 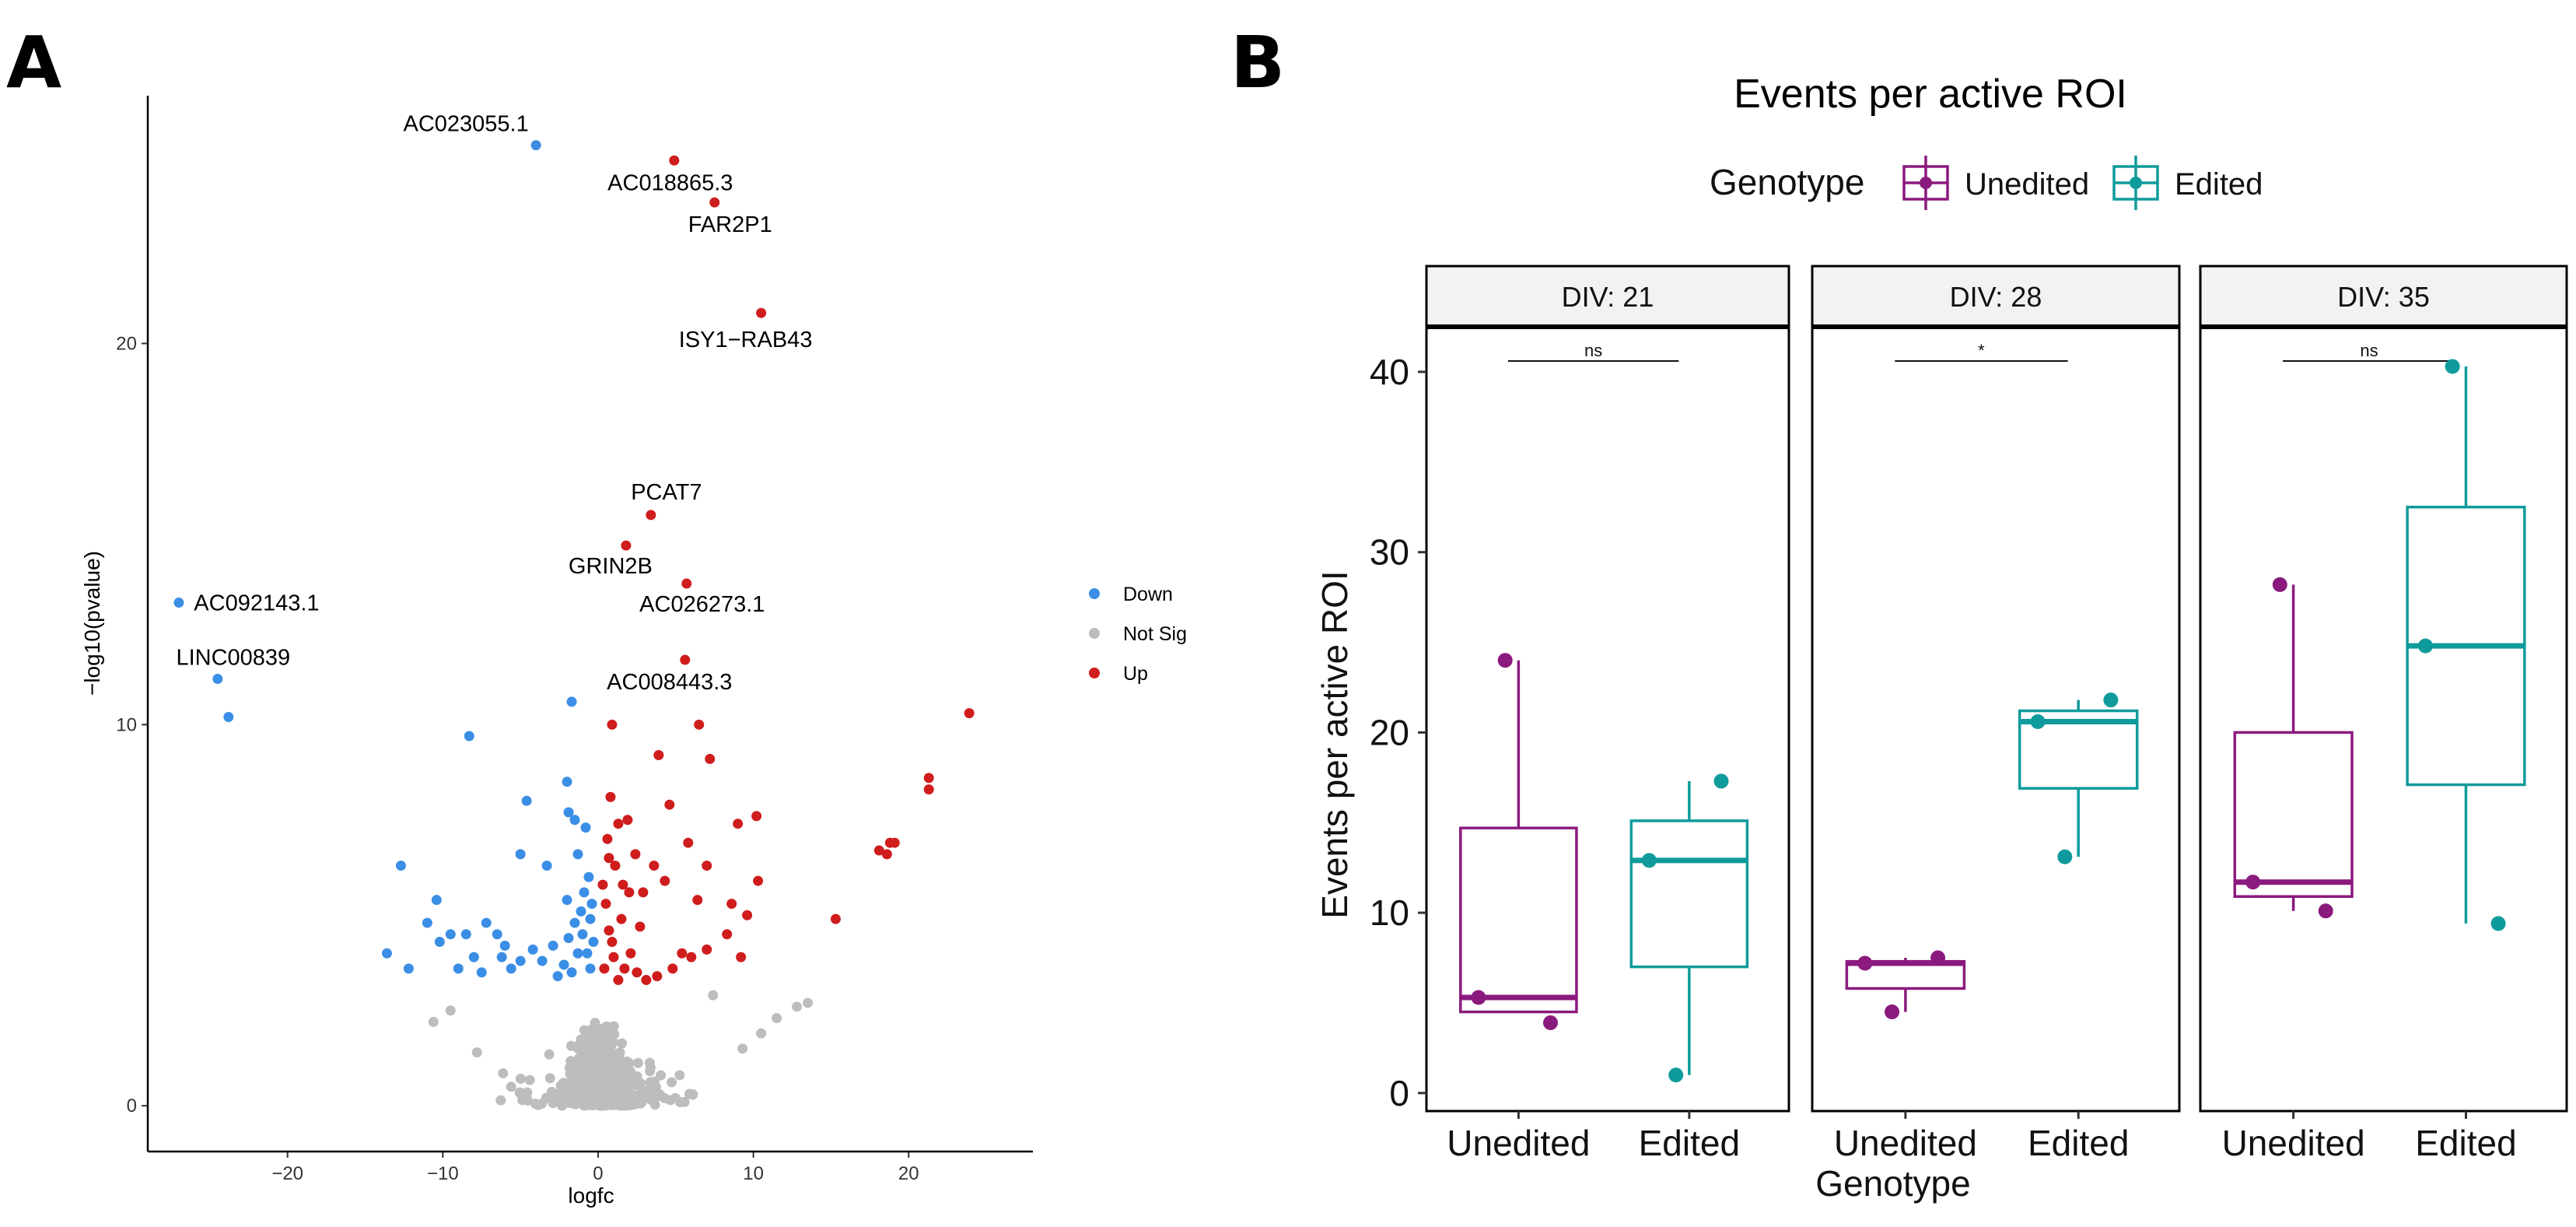 What do you see at coordinates (1996, 714) in the screenshot?
I see `facet-panel: DIV: 28 * Unedited Edited` at bounding box center [1996, 714].